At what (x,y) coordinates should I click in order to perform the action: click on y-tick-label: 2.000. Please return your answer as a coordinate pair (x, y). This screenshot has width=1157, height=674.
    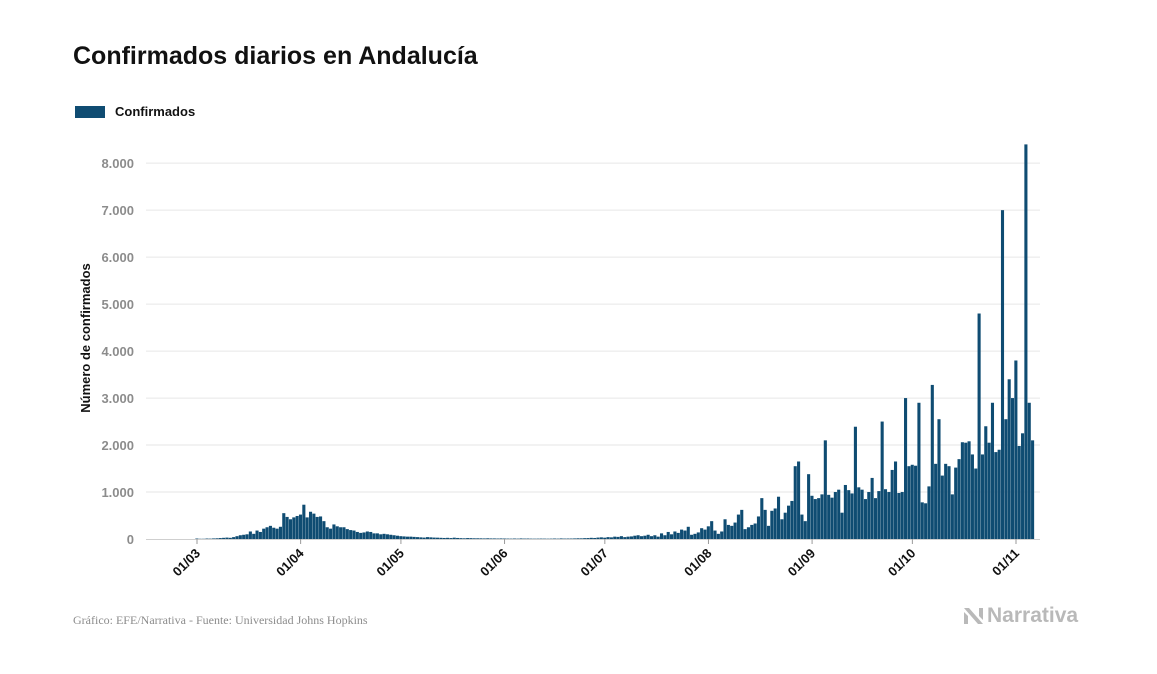
    Looking at the image, I should click on (117, 445).